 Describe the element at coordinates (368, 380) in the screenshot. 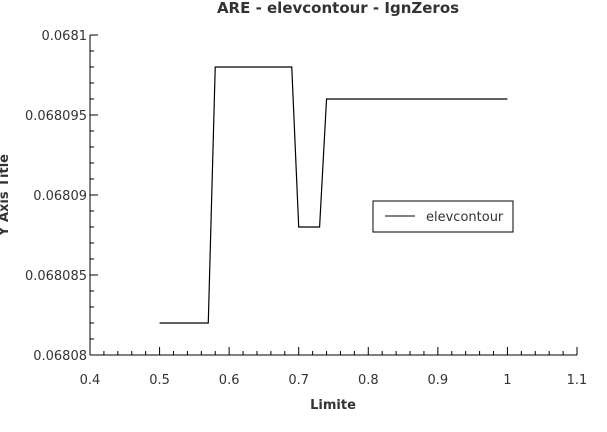

I see `x-tick-label: 0.8` at that location.